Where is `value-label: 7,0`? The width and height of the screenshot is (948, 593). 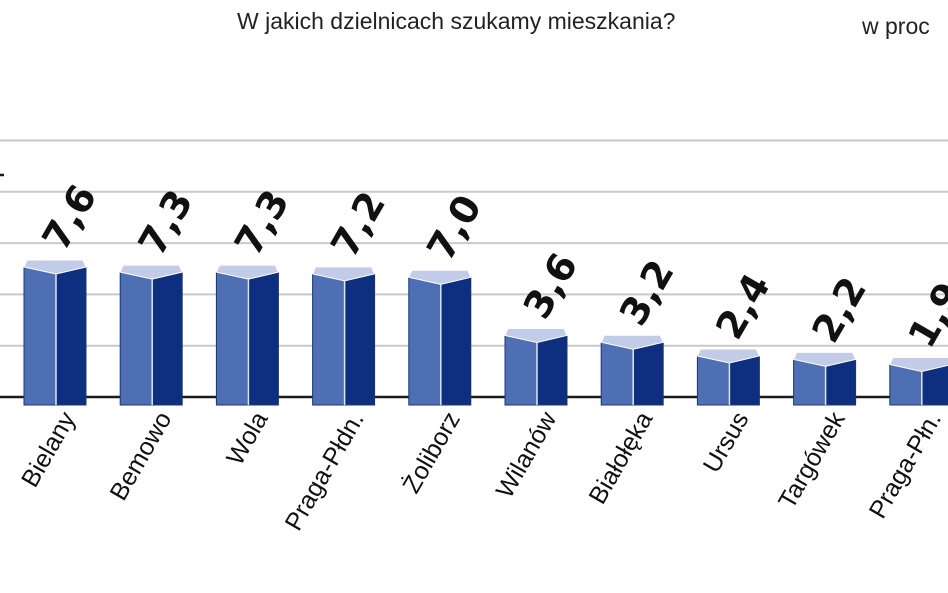
value-label: 7,0 is located at coordinates (454, 227).